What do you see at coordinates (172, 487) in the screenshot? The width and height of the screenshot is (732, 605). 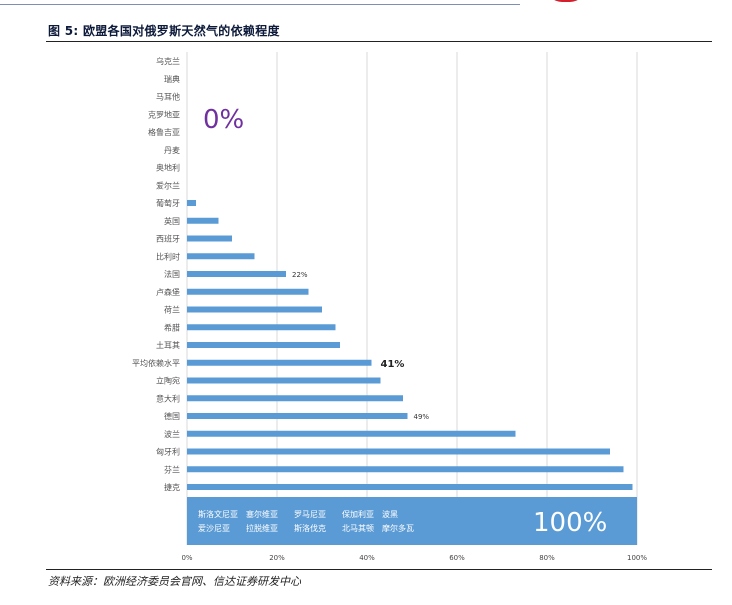 I see `category-label: 捷克` at bounding box center [172, 487].